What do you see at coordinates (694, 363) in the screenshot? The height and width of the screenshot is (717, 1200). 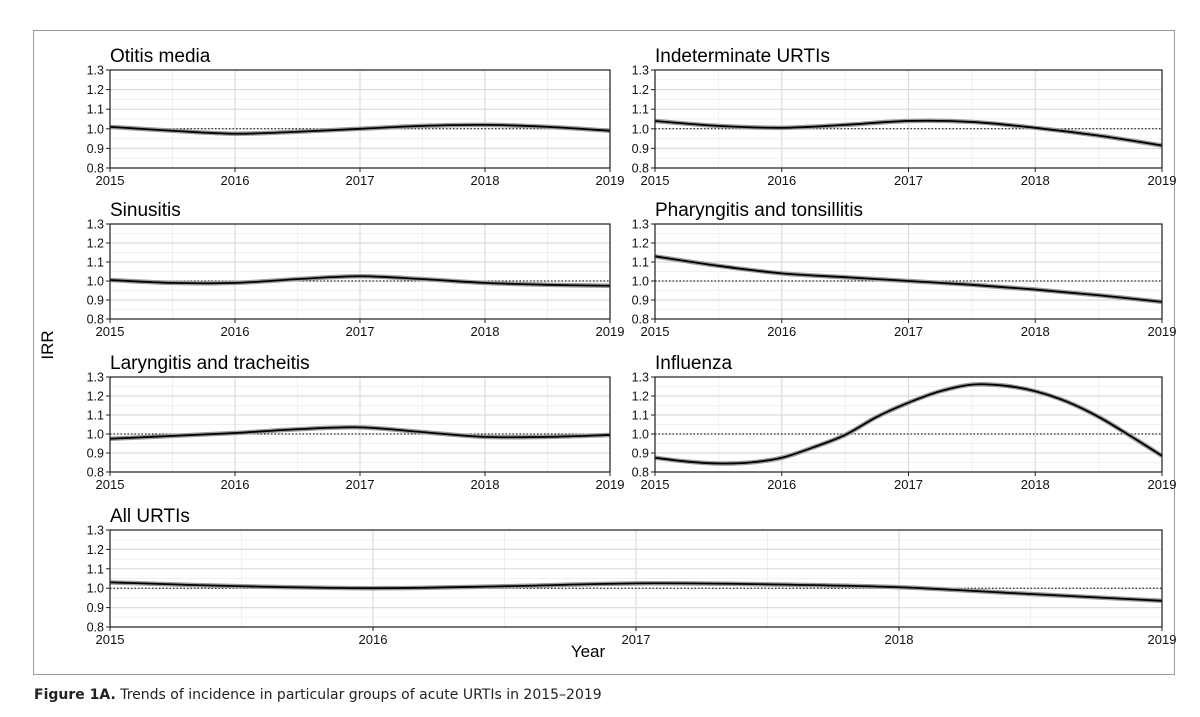 I see `panel-title: Influenza` at bounding box center [694, 363].